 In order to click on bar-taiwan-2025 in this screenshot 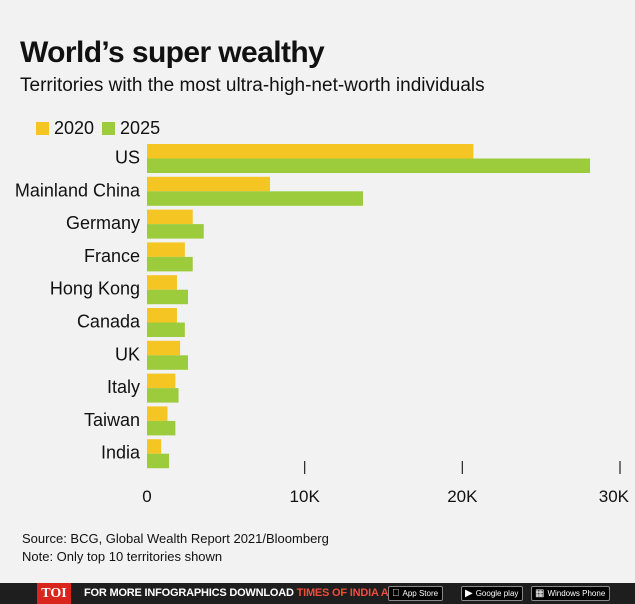, I will do `click(161, 428)`.